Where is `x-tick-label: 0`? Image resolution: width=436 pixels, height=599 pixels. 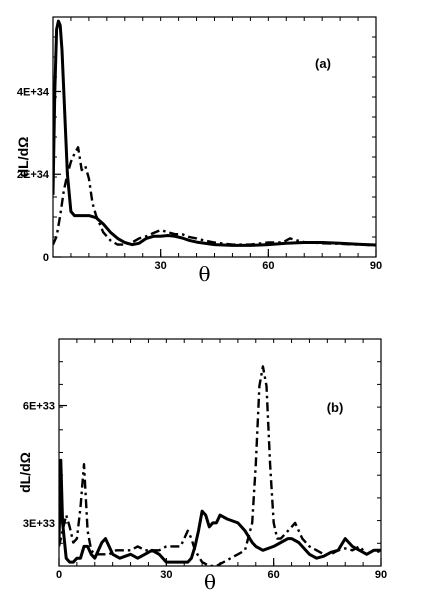
x-tick-label: 0 is located at coordinates (59, 575).